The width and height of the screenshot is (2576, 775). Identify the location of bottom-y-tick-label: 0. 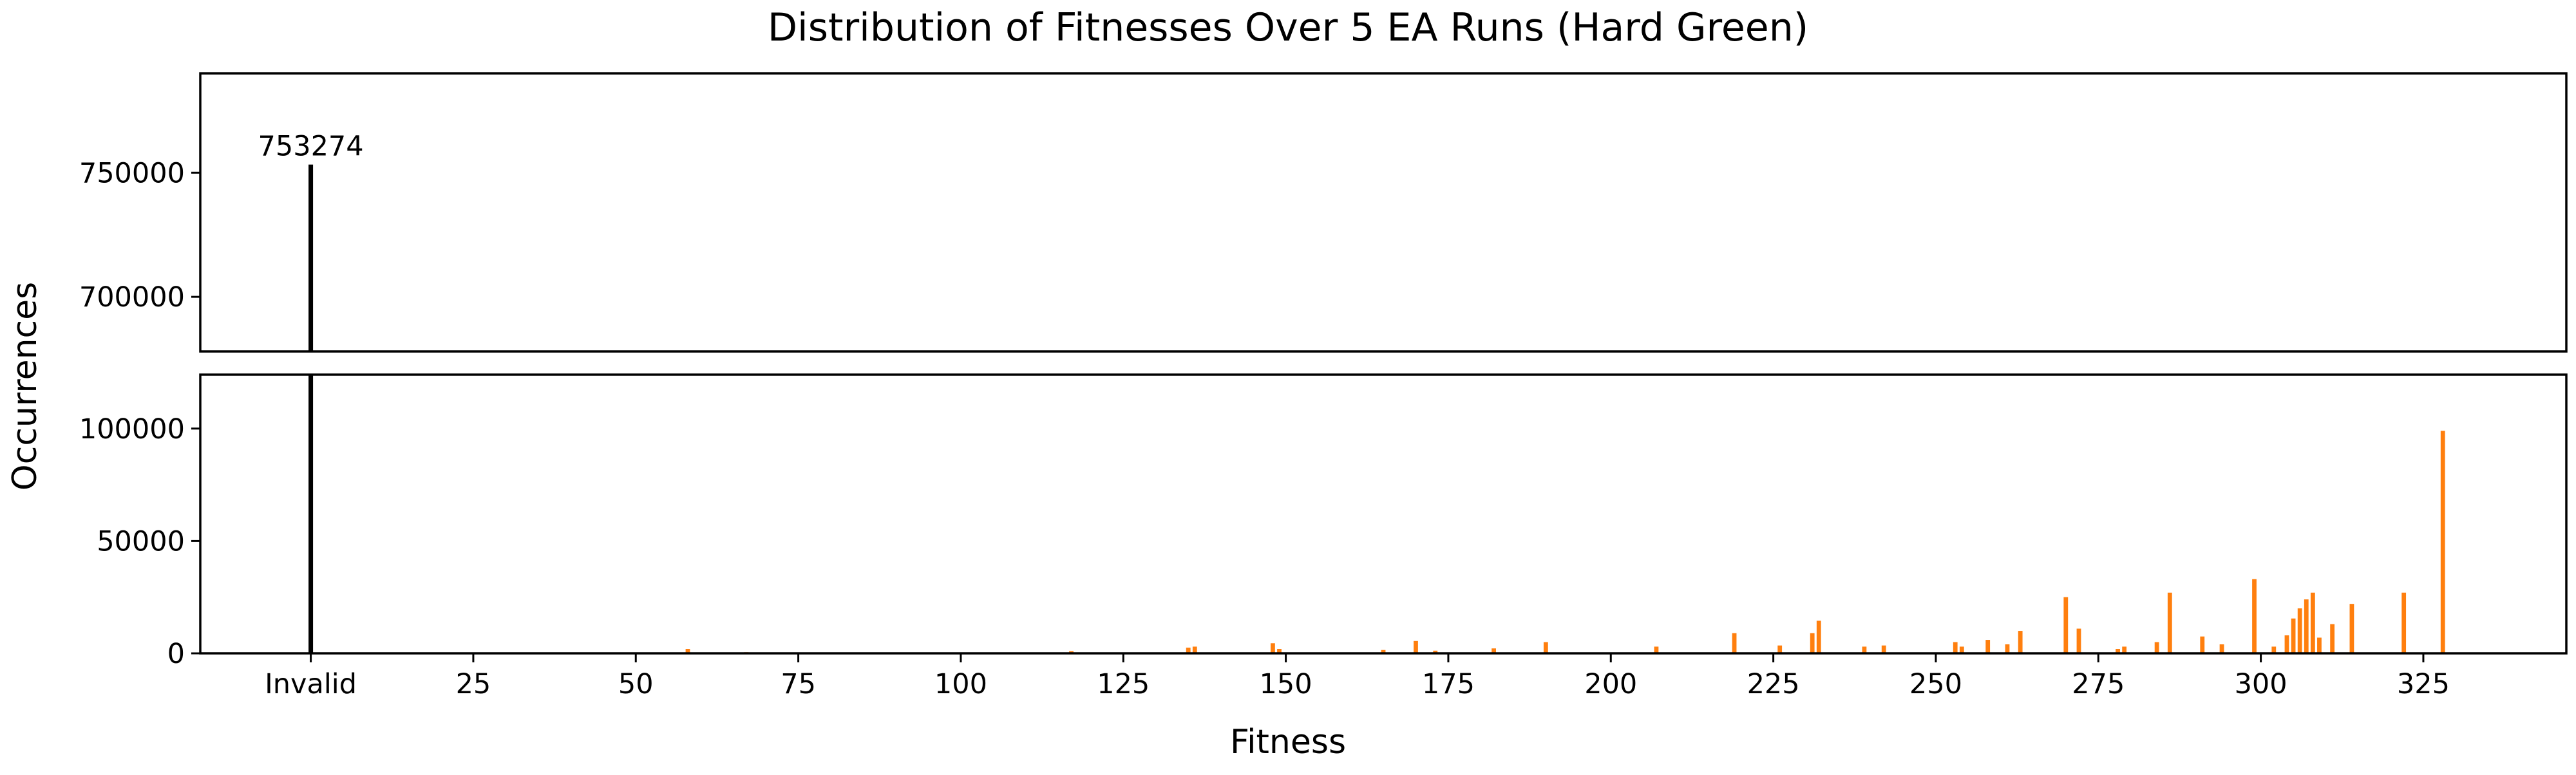
(176, 654).